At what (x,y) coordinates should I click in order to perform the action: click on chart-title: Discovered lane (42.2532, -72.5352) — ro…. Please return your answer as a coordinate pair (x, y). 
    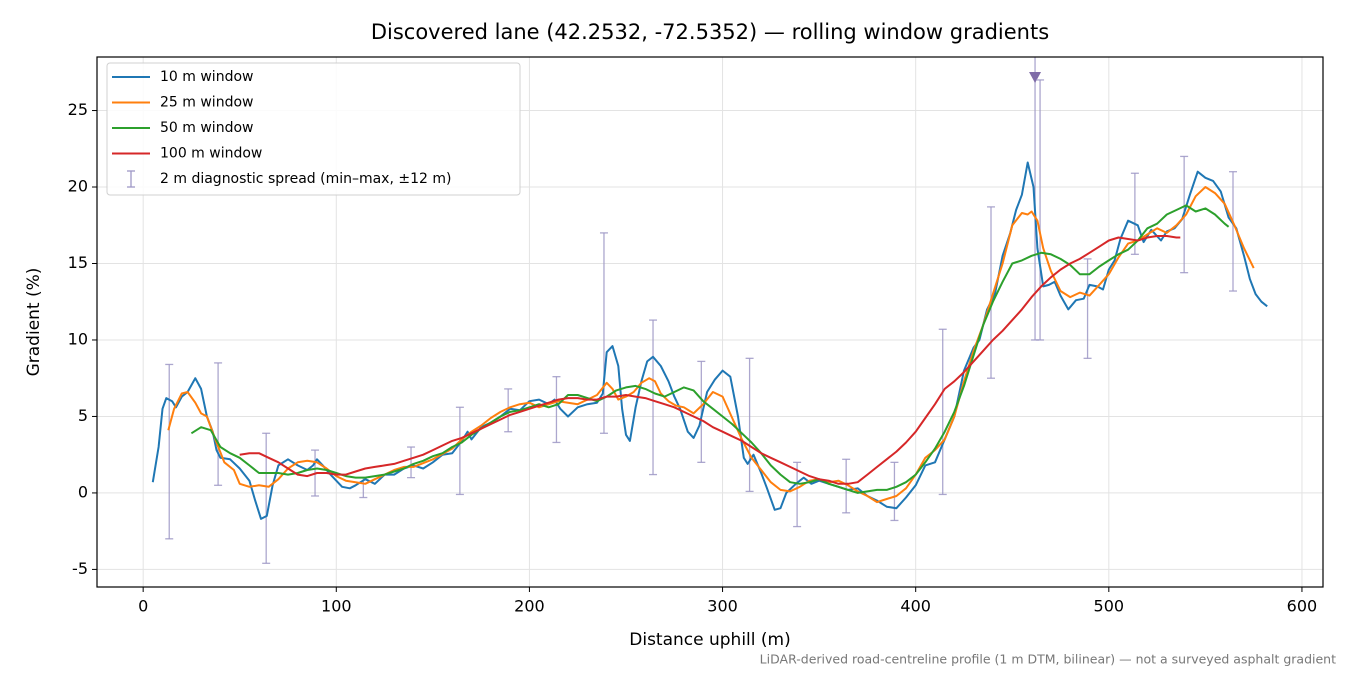
    Looking at the image, I should click on (710, 32).